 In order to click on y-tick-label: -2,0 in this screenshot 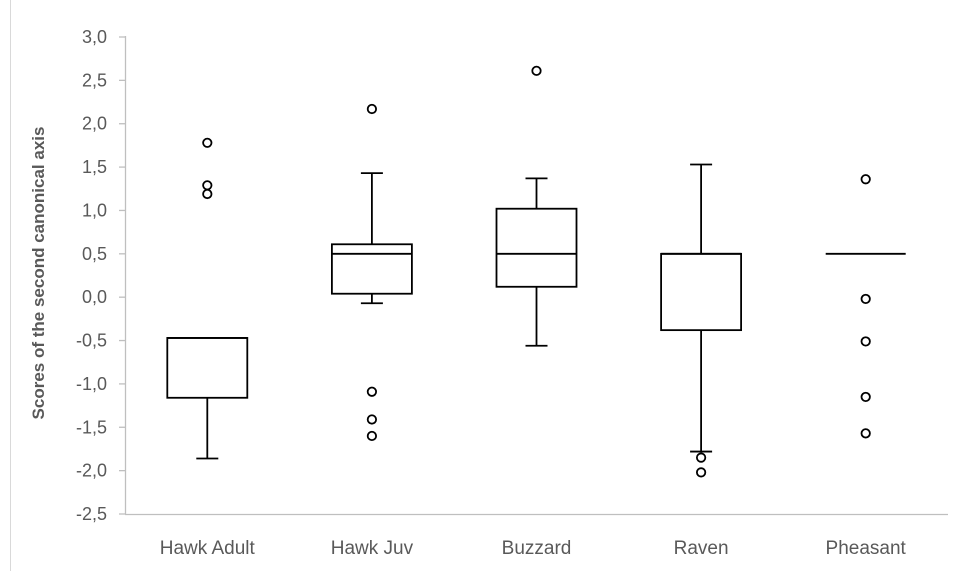, I will do `click(91, 471)`.